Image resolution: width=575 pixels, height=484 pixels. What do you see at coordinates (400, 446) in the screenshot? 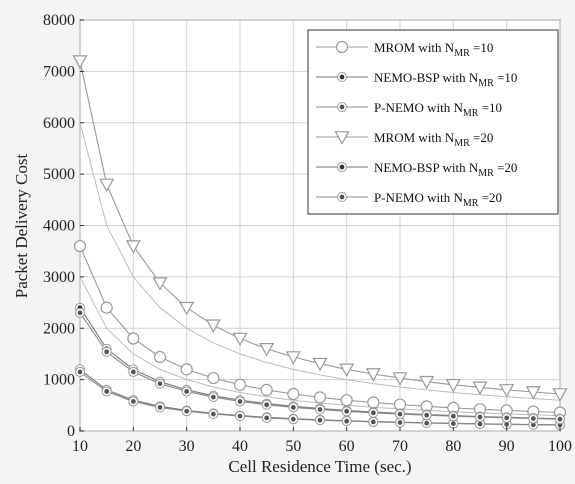
I see `x-tick-label: 70` at bounding box center [400, 446].